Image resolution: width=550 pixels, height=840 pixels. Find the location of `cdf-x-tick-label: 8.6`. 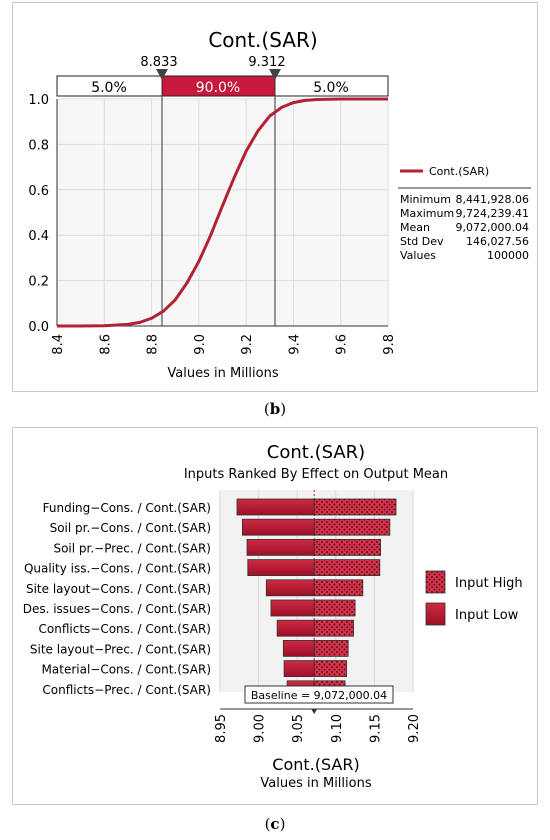

cdf-x-tick-label: 8.6 is located at coordinates (105, 344).